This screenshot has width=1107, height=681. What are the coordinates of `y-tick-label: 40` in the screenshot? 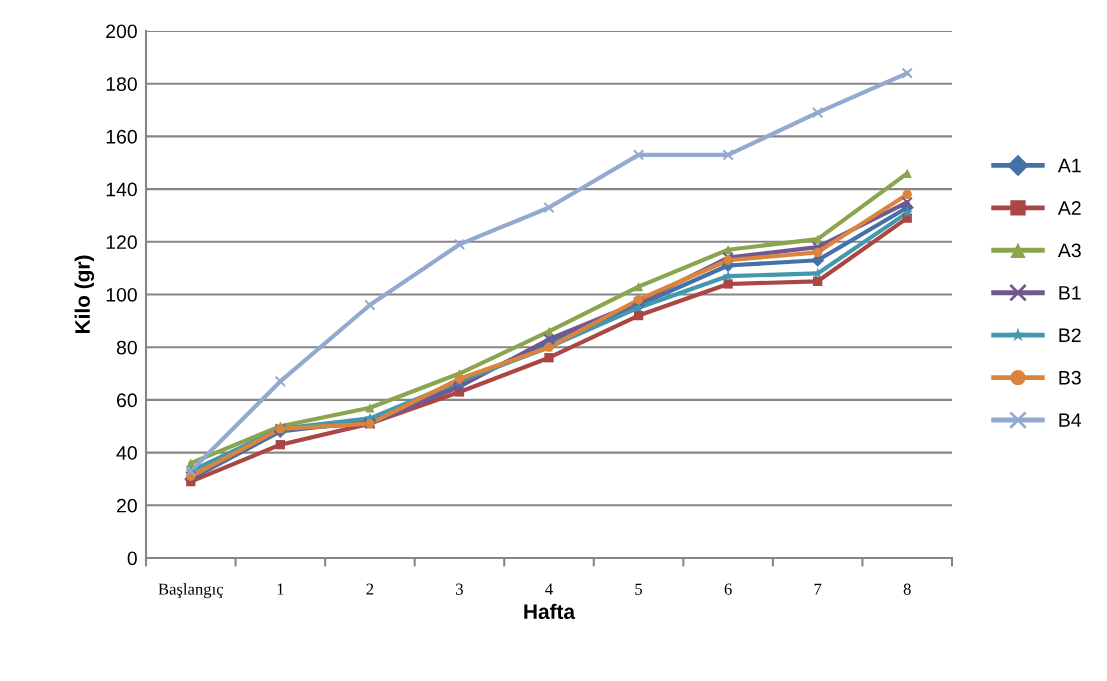 It's located at (126, 453).